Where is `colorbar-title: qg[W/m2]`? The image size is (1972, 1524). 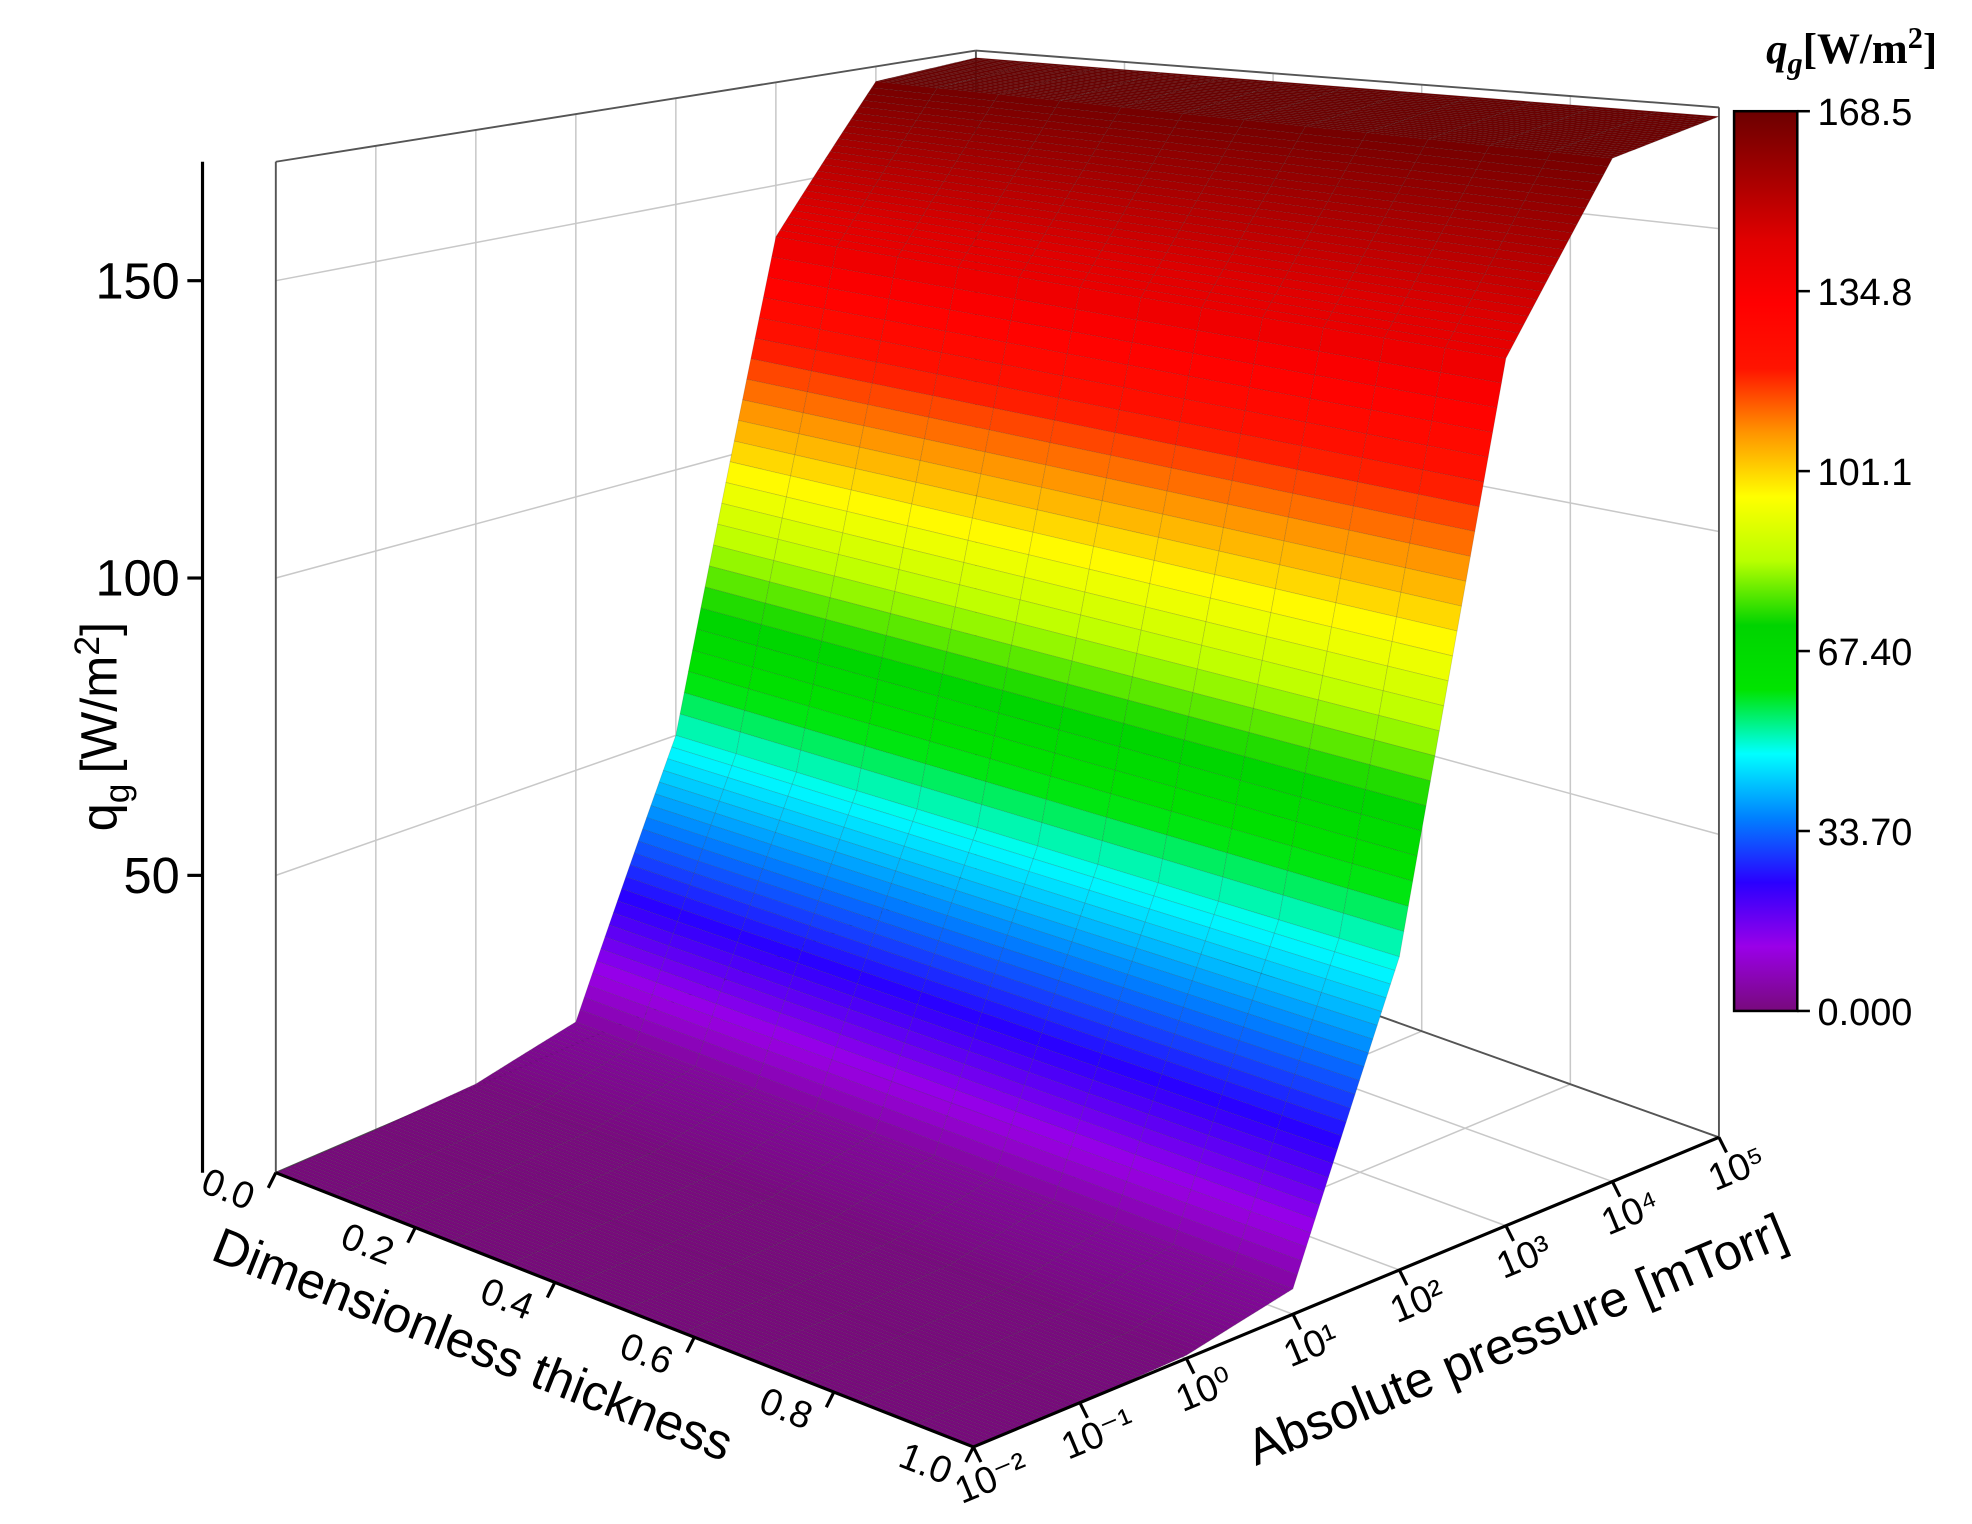 colorbar-title: qg[W/m2] is located at coordinates (1851, 50).